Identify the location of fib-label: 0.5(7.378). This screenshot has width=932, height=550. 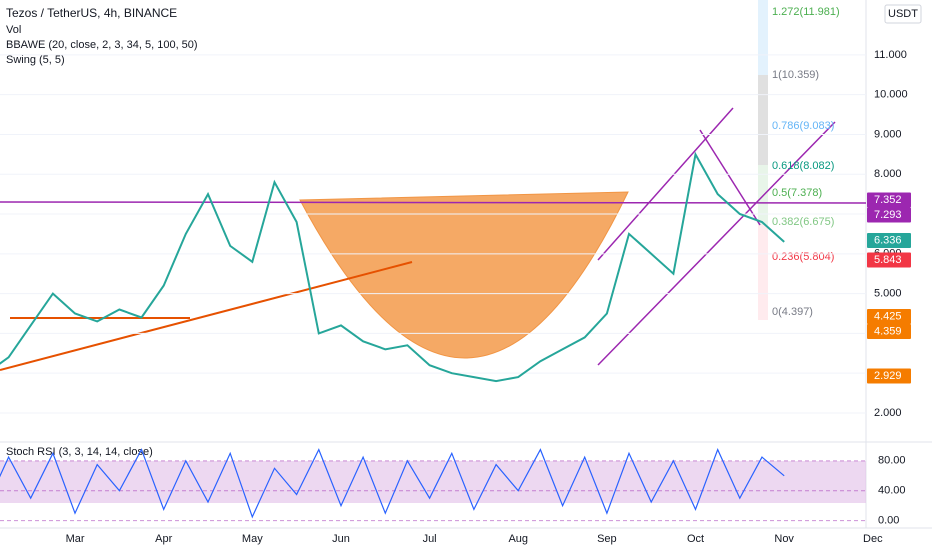
(797, 193).